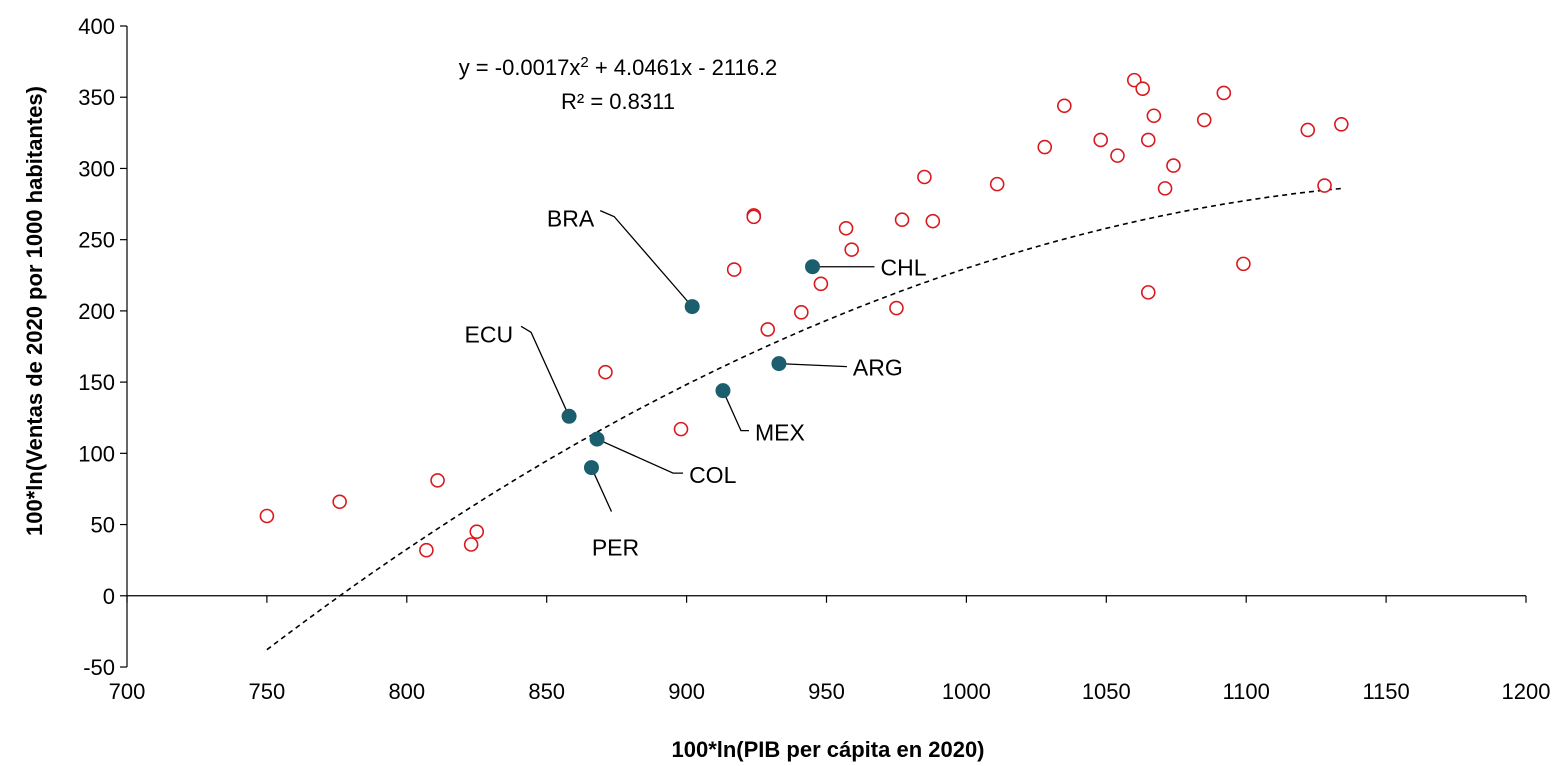 Image resolution: width=1560 pixels, height=766 pixels. Describe the element at coordinates (545, 371) in the screenshot. I see `callout-leader-ecu` at that location.